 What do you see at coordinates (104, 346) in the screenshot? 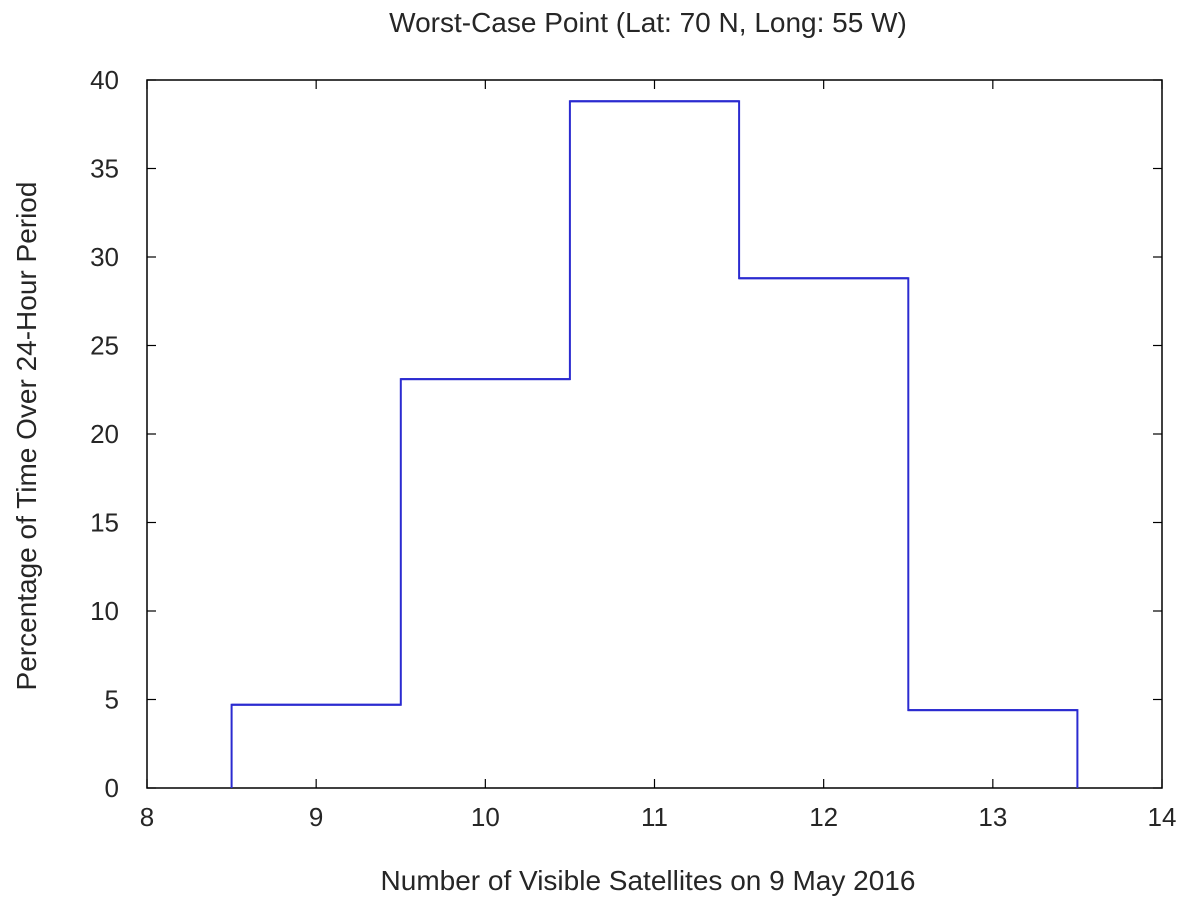
I see `y-tick-label: 25` at bounding box center [104, 346].